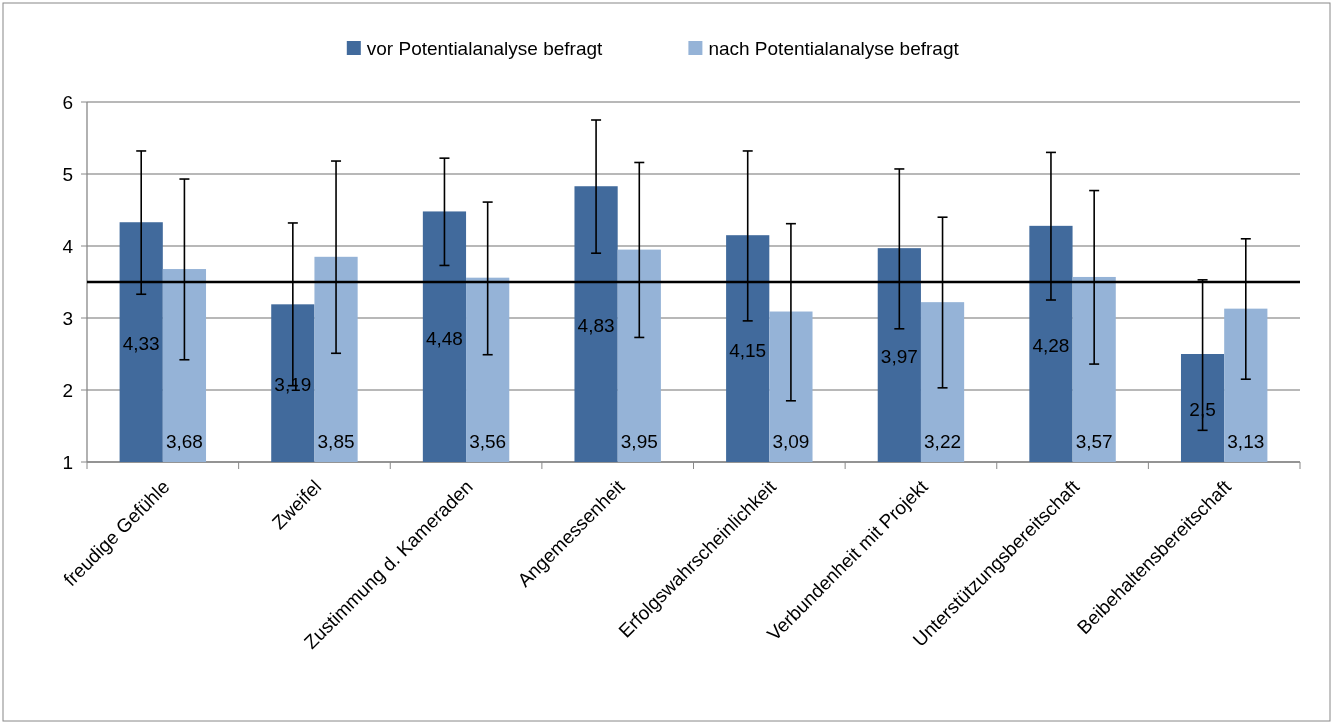 This screenshot has width=1335, height=724. What do you see at coordinates (68, 246) in the screenshot?
I see `y-tick-label: 4` at bounding box center [68, 246].